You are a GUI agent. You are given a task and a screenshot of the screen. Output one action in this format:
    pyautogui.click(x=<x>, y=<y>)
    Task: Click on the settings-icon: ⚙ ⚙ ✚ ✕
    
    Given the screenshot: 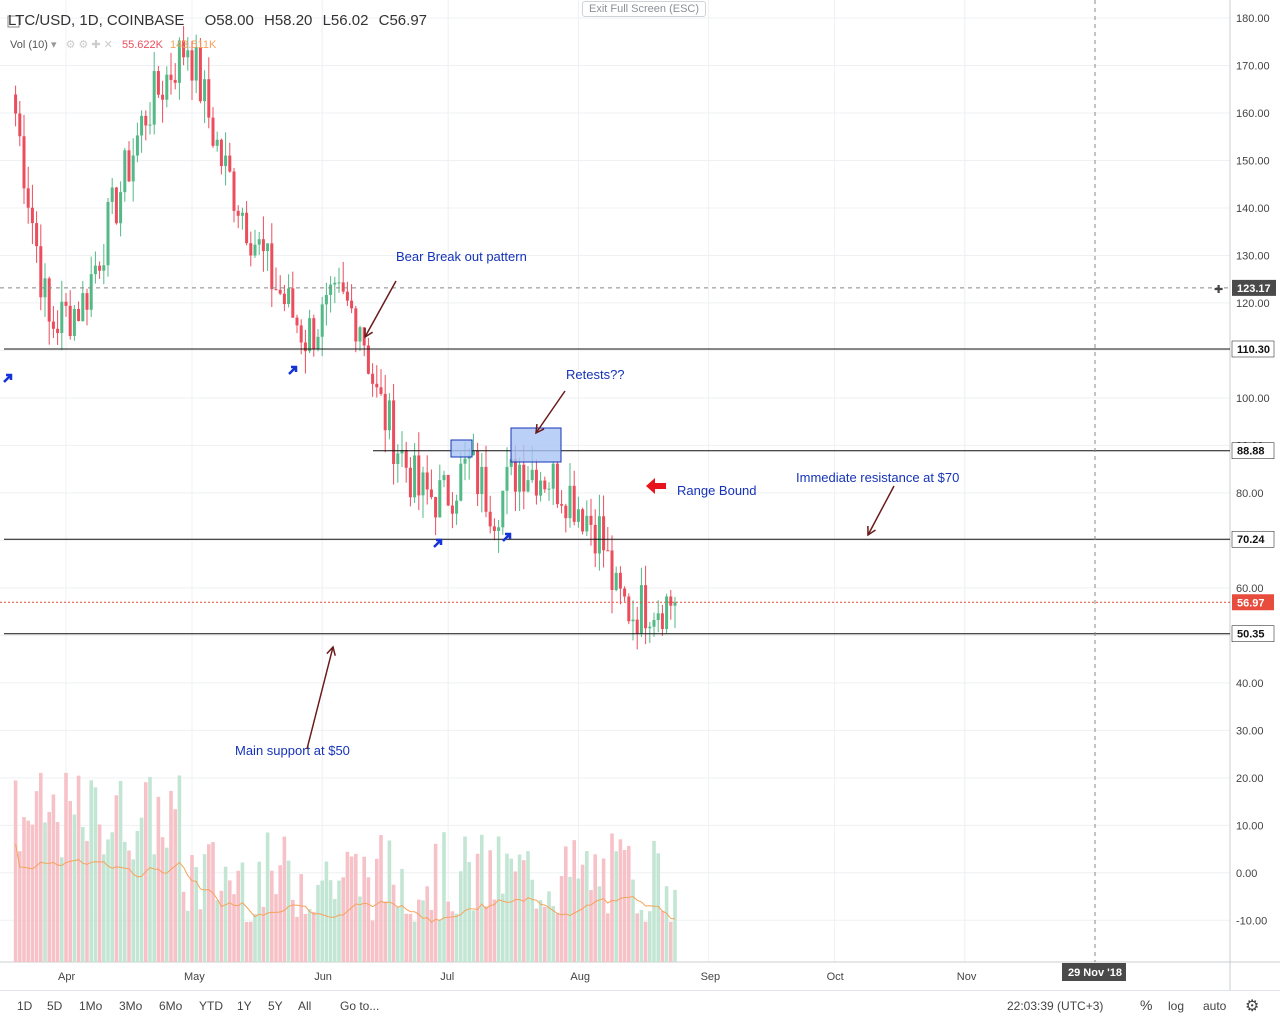 What is the action you would take?
    pyautogui.click(x=89, y=45)
    